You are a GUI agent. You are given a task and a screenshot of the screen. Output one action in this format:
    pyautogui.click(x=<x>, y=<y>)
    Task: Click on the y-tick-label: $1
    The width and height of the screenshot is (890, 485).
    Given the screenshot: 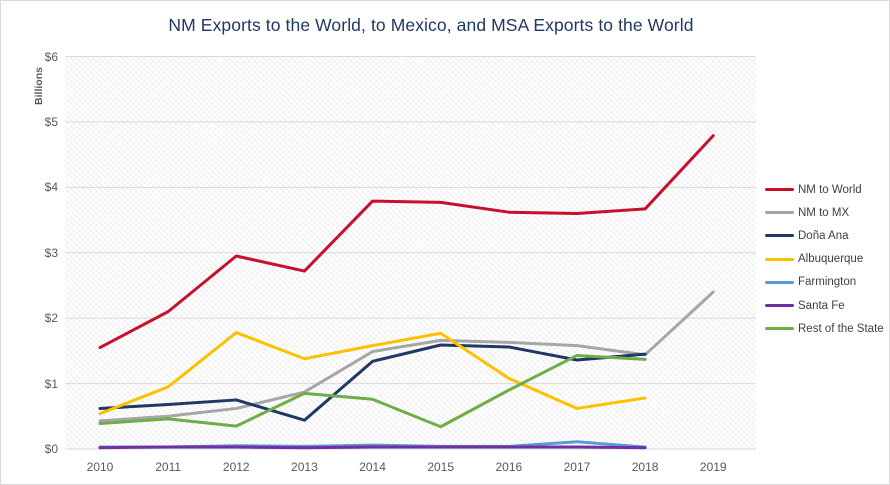 What is the action you would take?
    pyautogui.click(x=51, y=383)
    